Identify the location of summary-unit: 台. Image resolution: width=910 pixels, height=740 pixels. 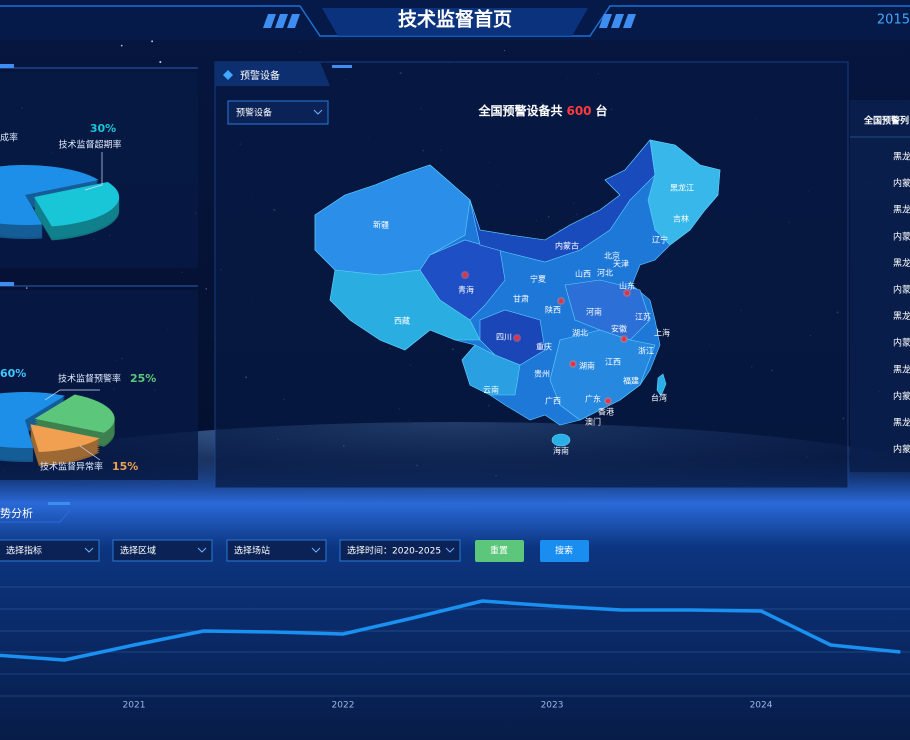
(602, 110).